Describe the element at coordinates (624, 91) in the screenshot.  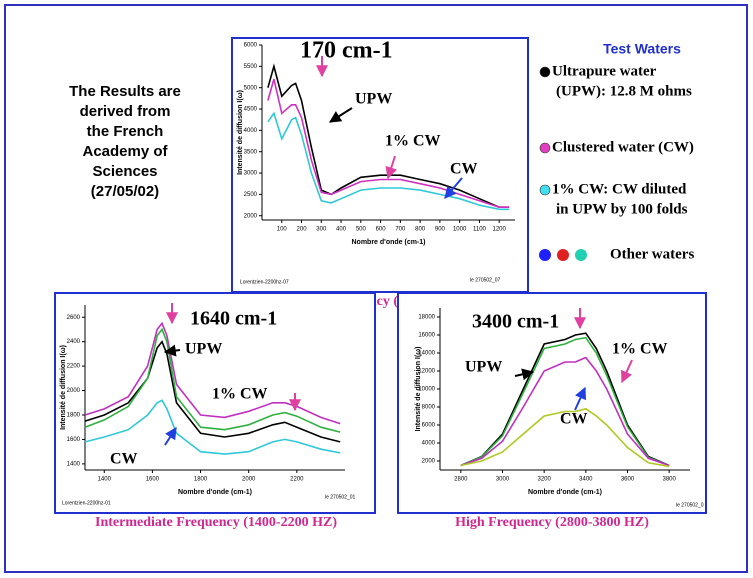
I see `legend-text: (UPW): 12.8 M ohms` at that location.